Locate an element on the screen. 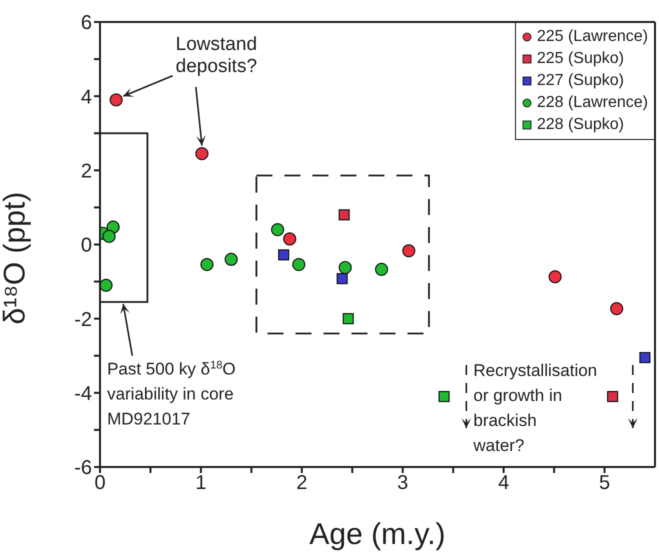 The height and width of the screenshot is (552, 659). legend-label: 228 (Lawrence) is located at coordinates (592, 103).